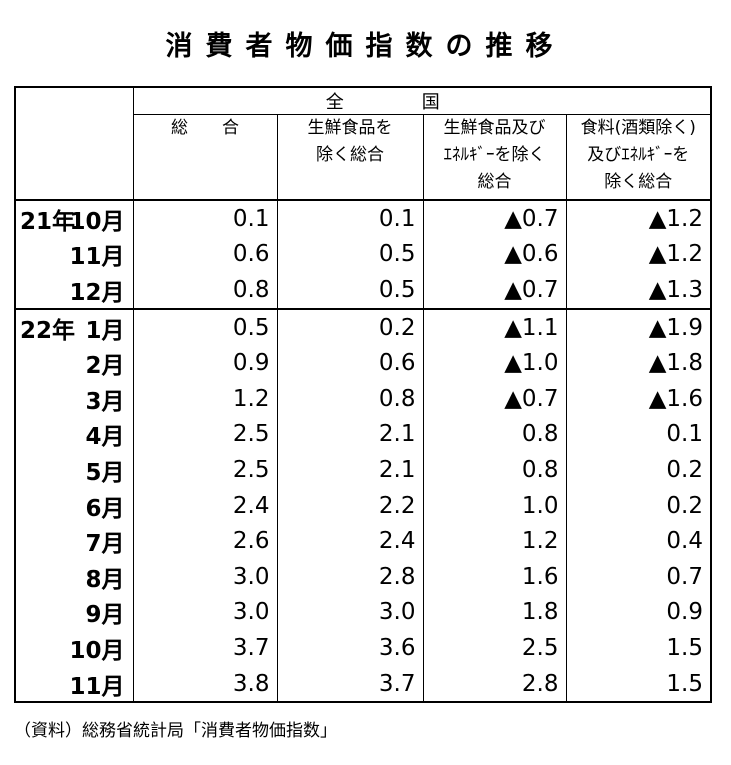 Image resolution: width=731 pixels, height=765 pixels. Describe the element at coordinates (105, 544) in the screenshot. I see `month-label: 7月` at that location.